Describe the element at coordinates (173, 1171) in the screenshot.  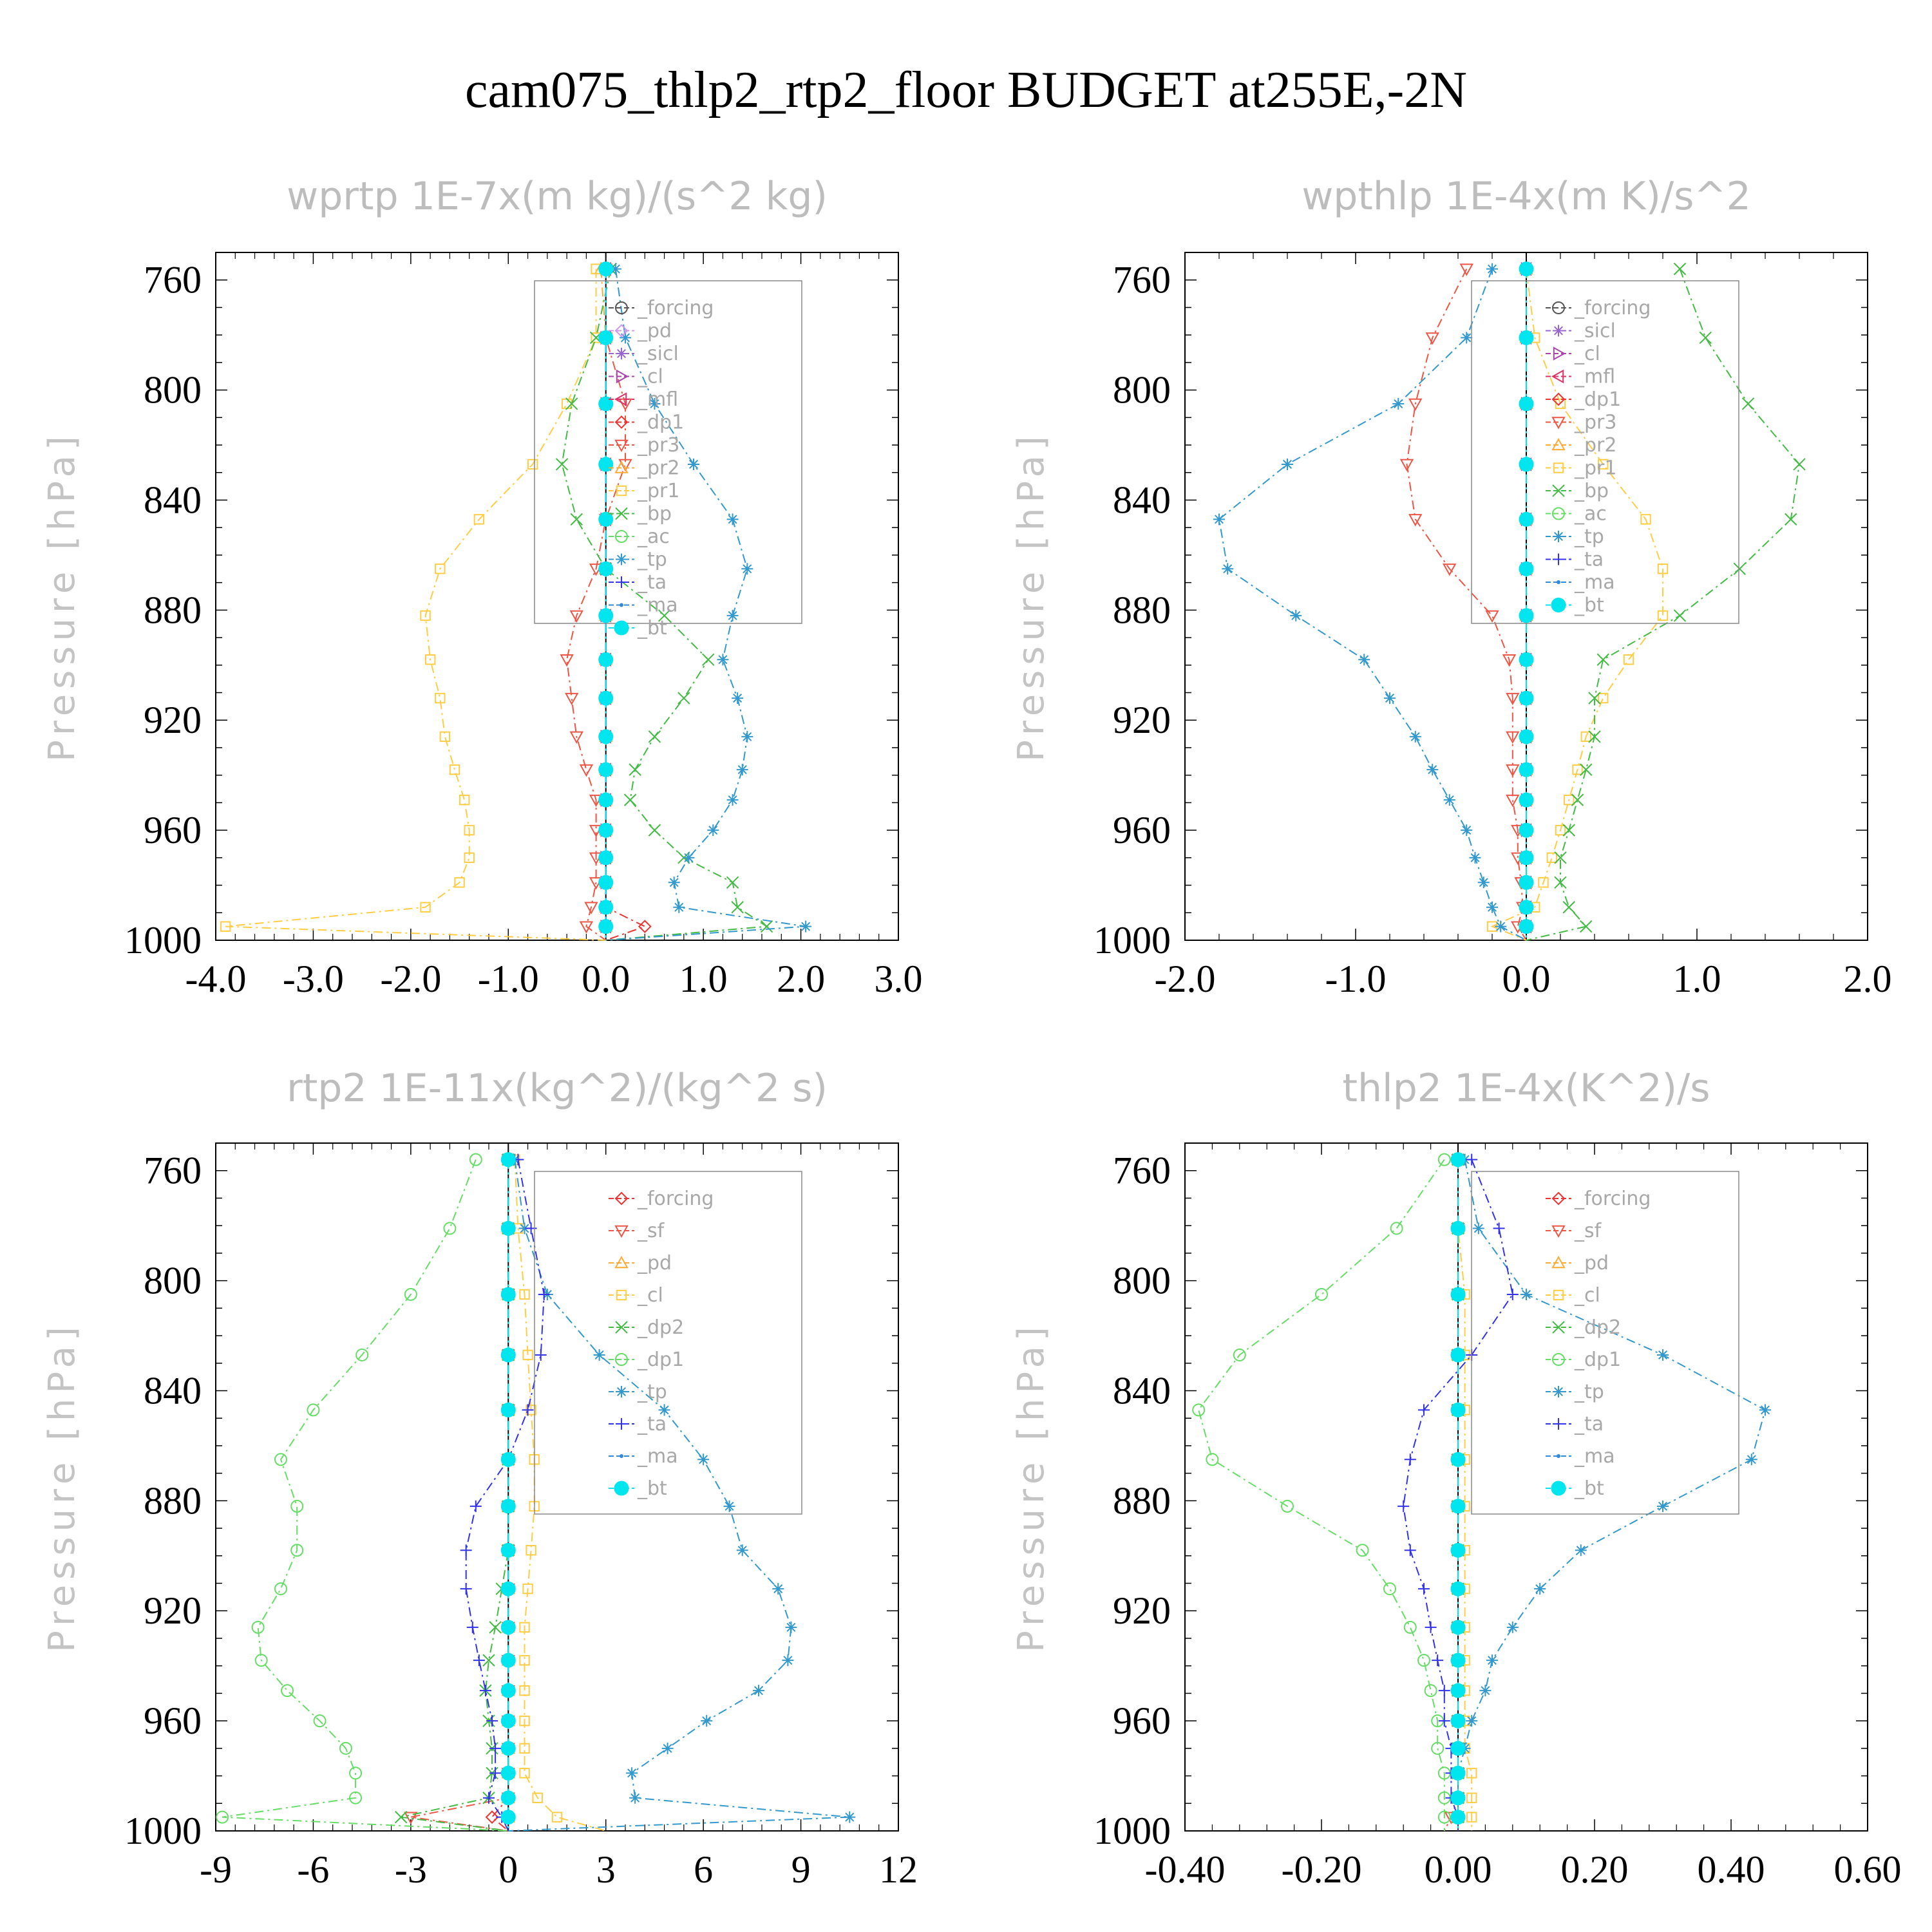
I see `y-tick-label: 760` at that location.